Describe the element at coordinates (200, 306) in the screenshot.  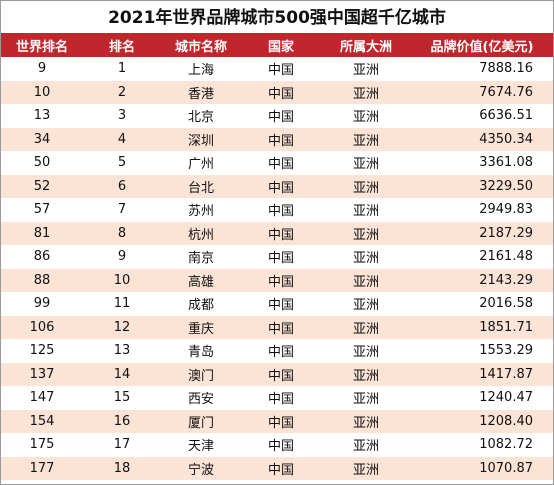
I see `table-cell: 成都` at that location.